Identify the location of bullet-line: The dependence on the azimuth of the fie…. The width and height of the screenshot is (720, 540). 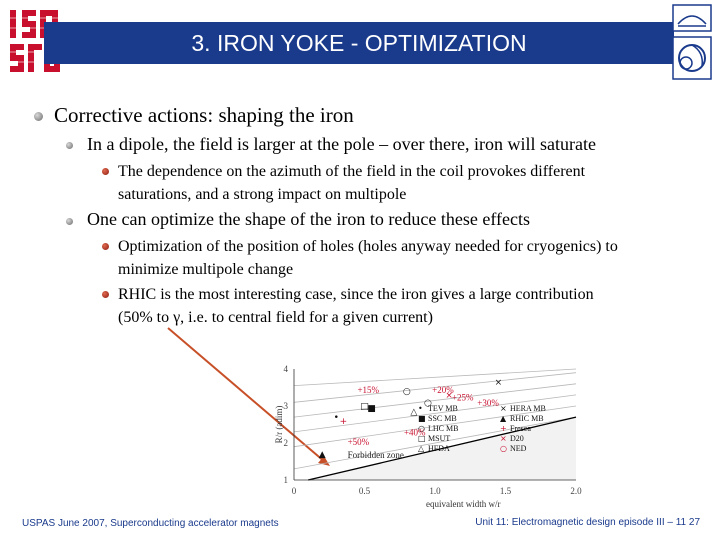
(352, 171).